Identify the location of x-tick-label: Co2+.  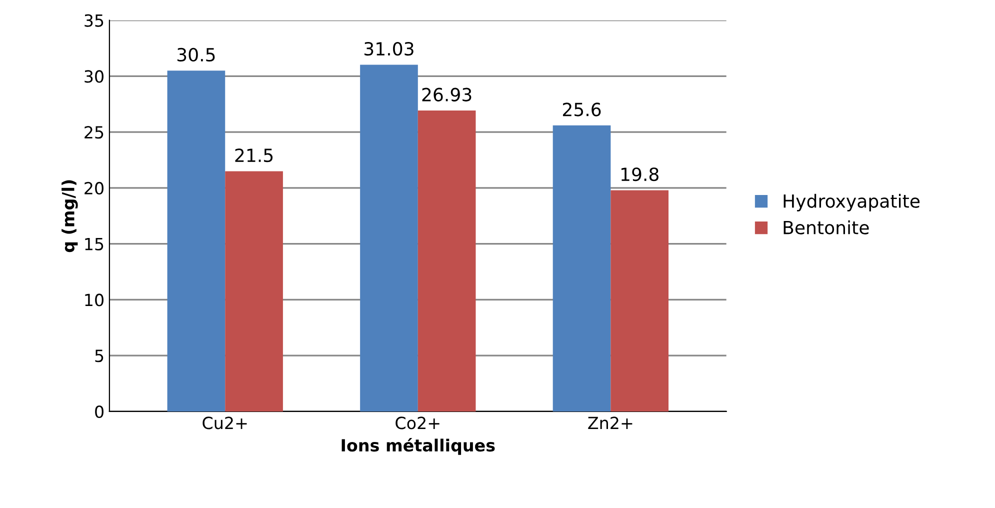
(418, 423).